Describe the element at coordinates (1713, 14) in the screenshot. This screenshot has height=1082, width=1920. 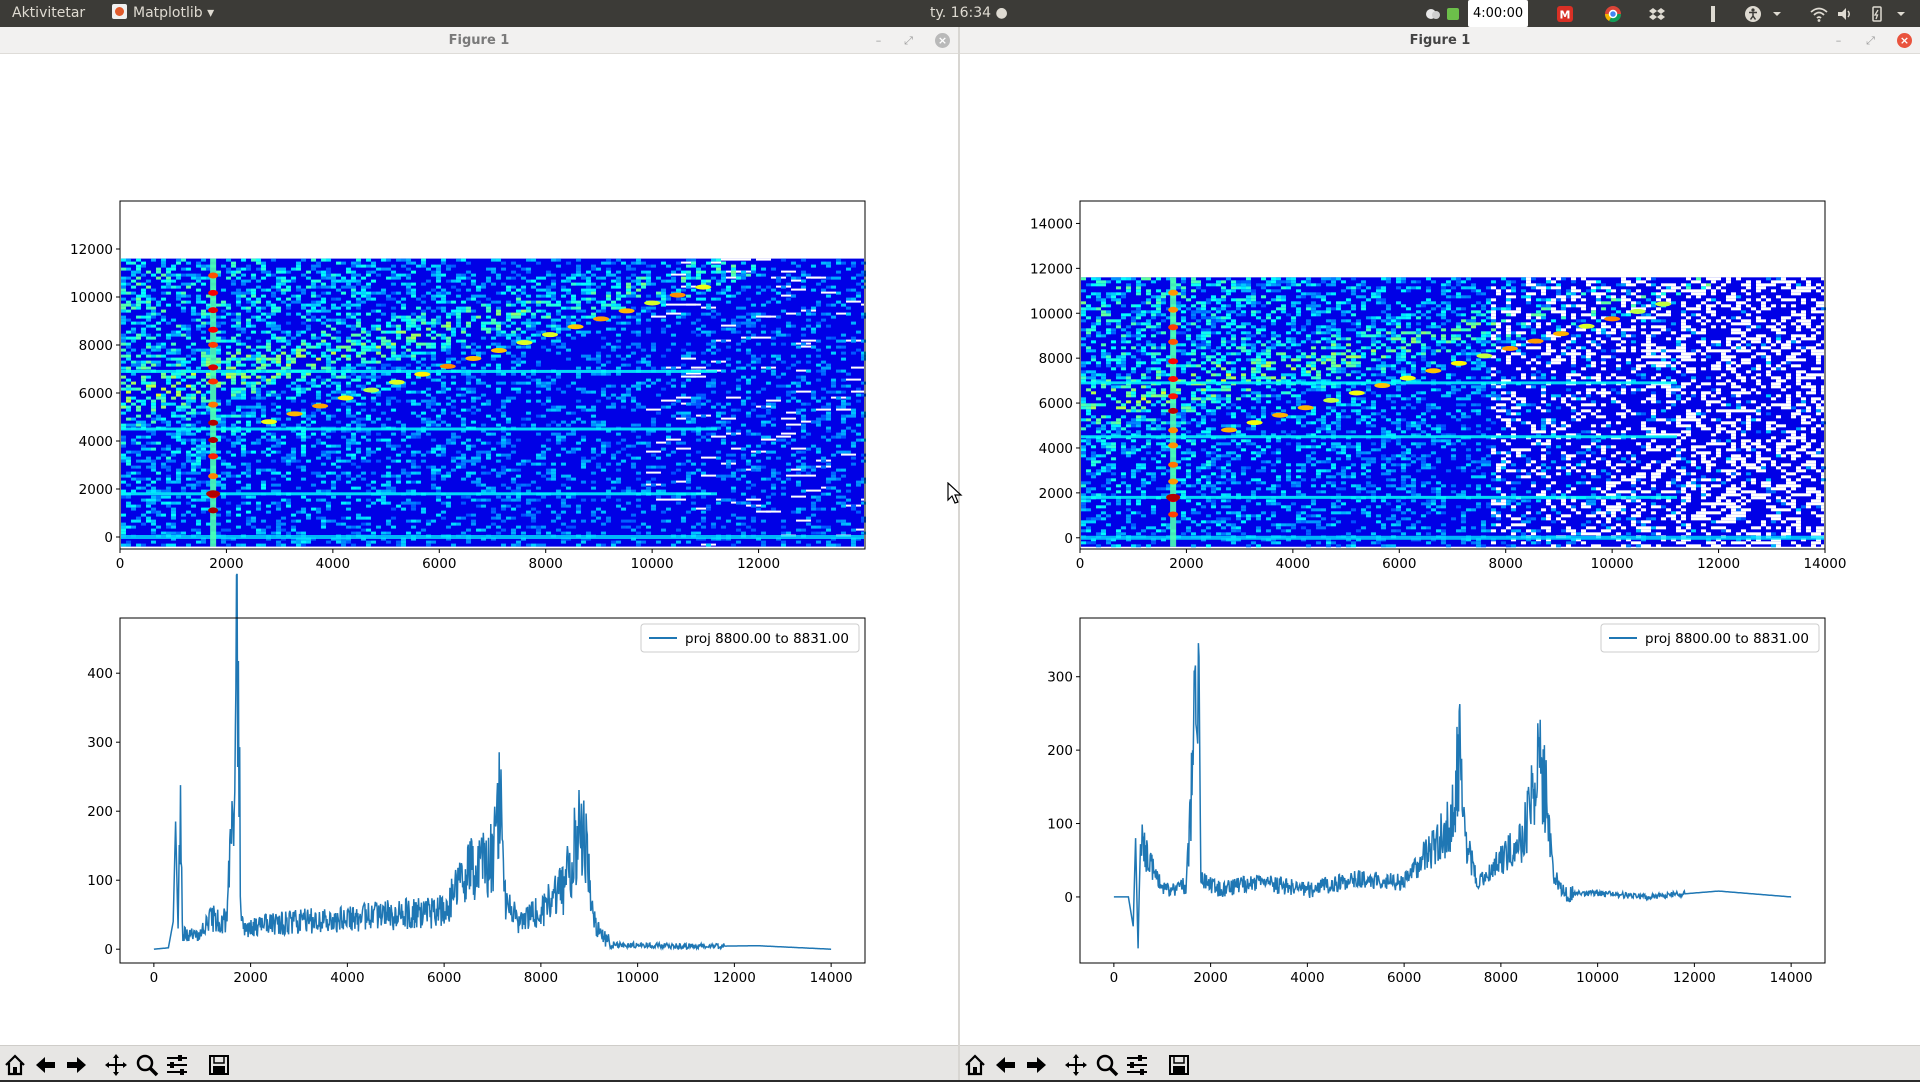
I see `indicator-icon` at that location.